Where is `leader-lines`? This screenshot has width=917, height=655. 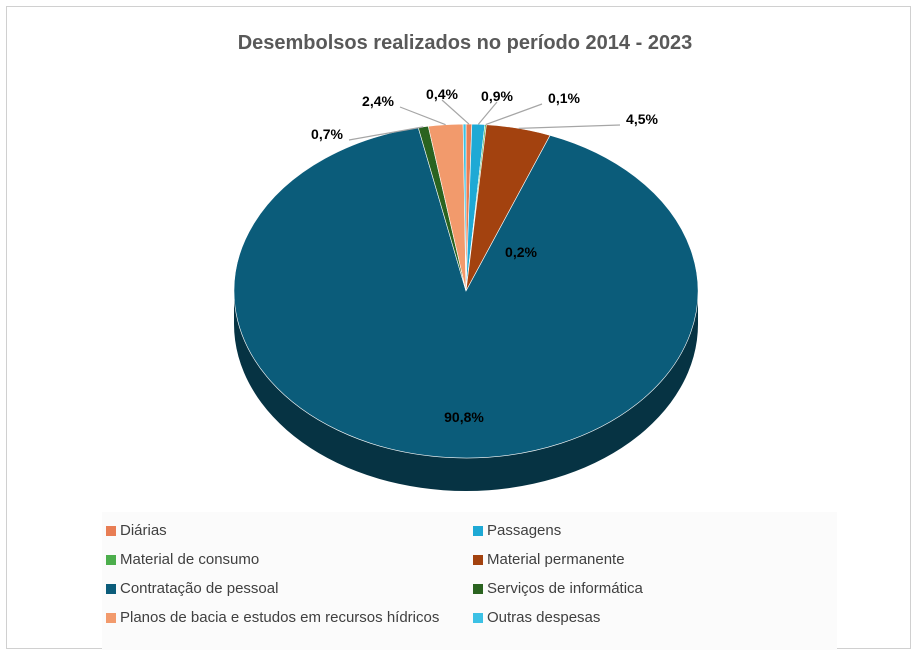 leader-lines is located at coordinates (484, 120).